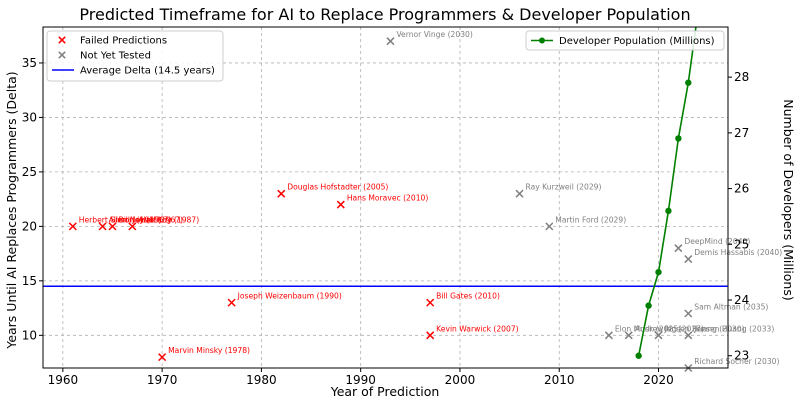 Image resolution: width=800 pixels, height=406 pixels. Describe the element at coordinates (289, 296) in the screenshot. I see `point-label: Joseph Weizenbaum (1990)` at that location.